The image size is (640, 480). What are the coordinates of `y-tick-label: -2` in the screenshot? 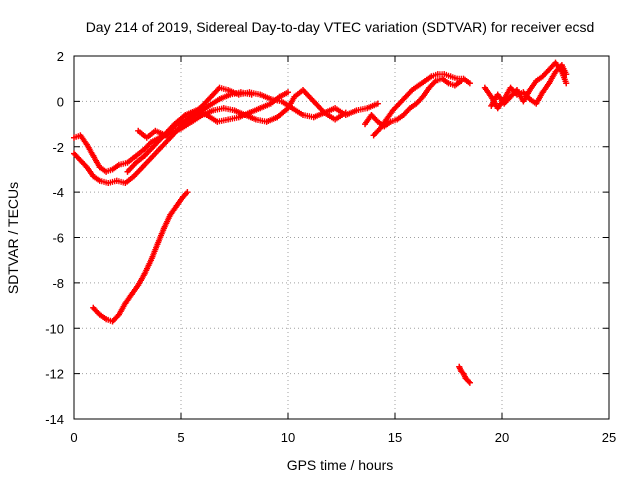 It's located at (58, 147).